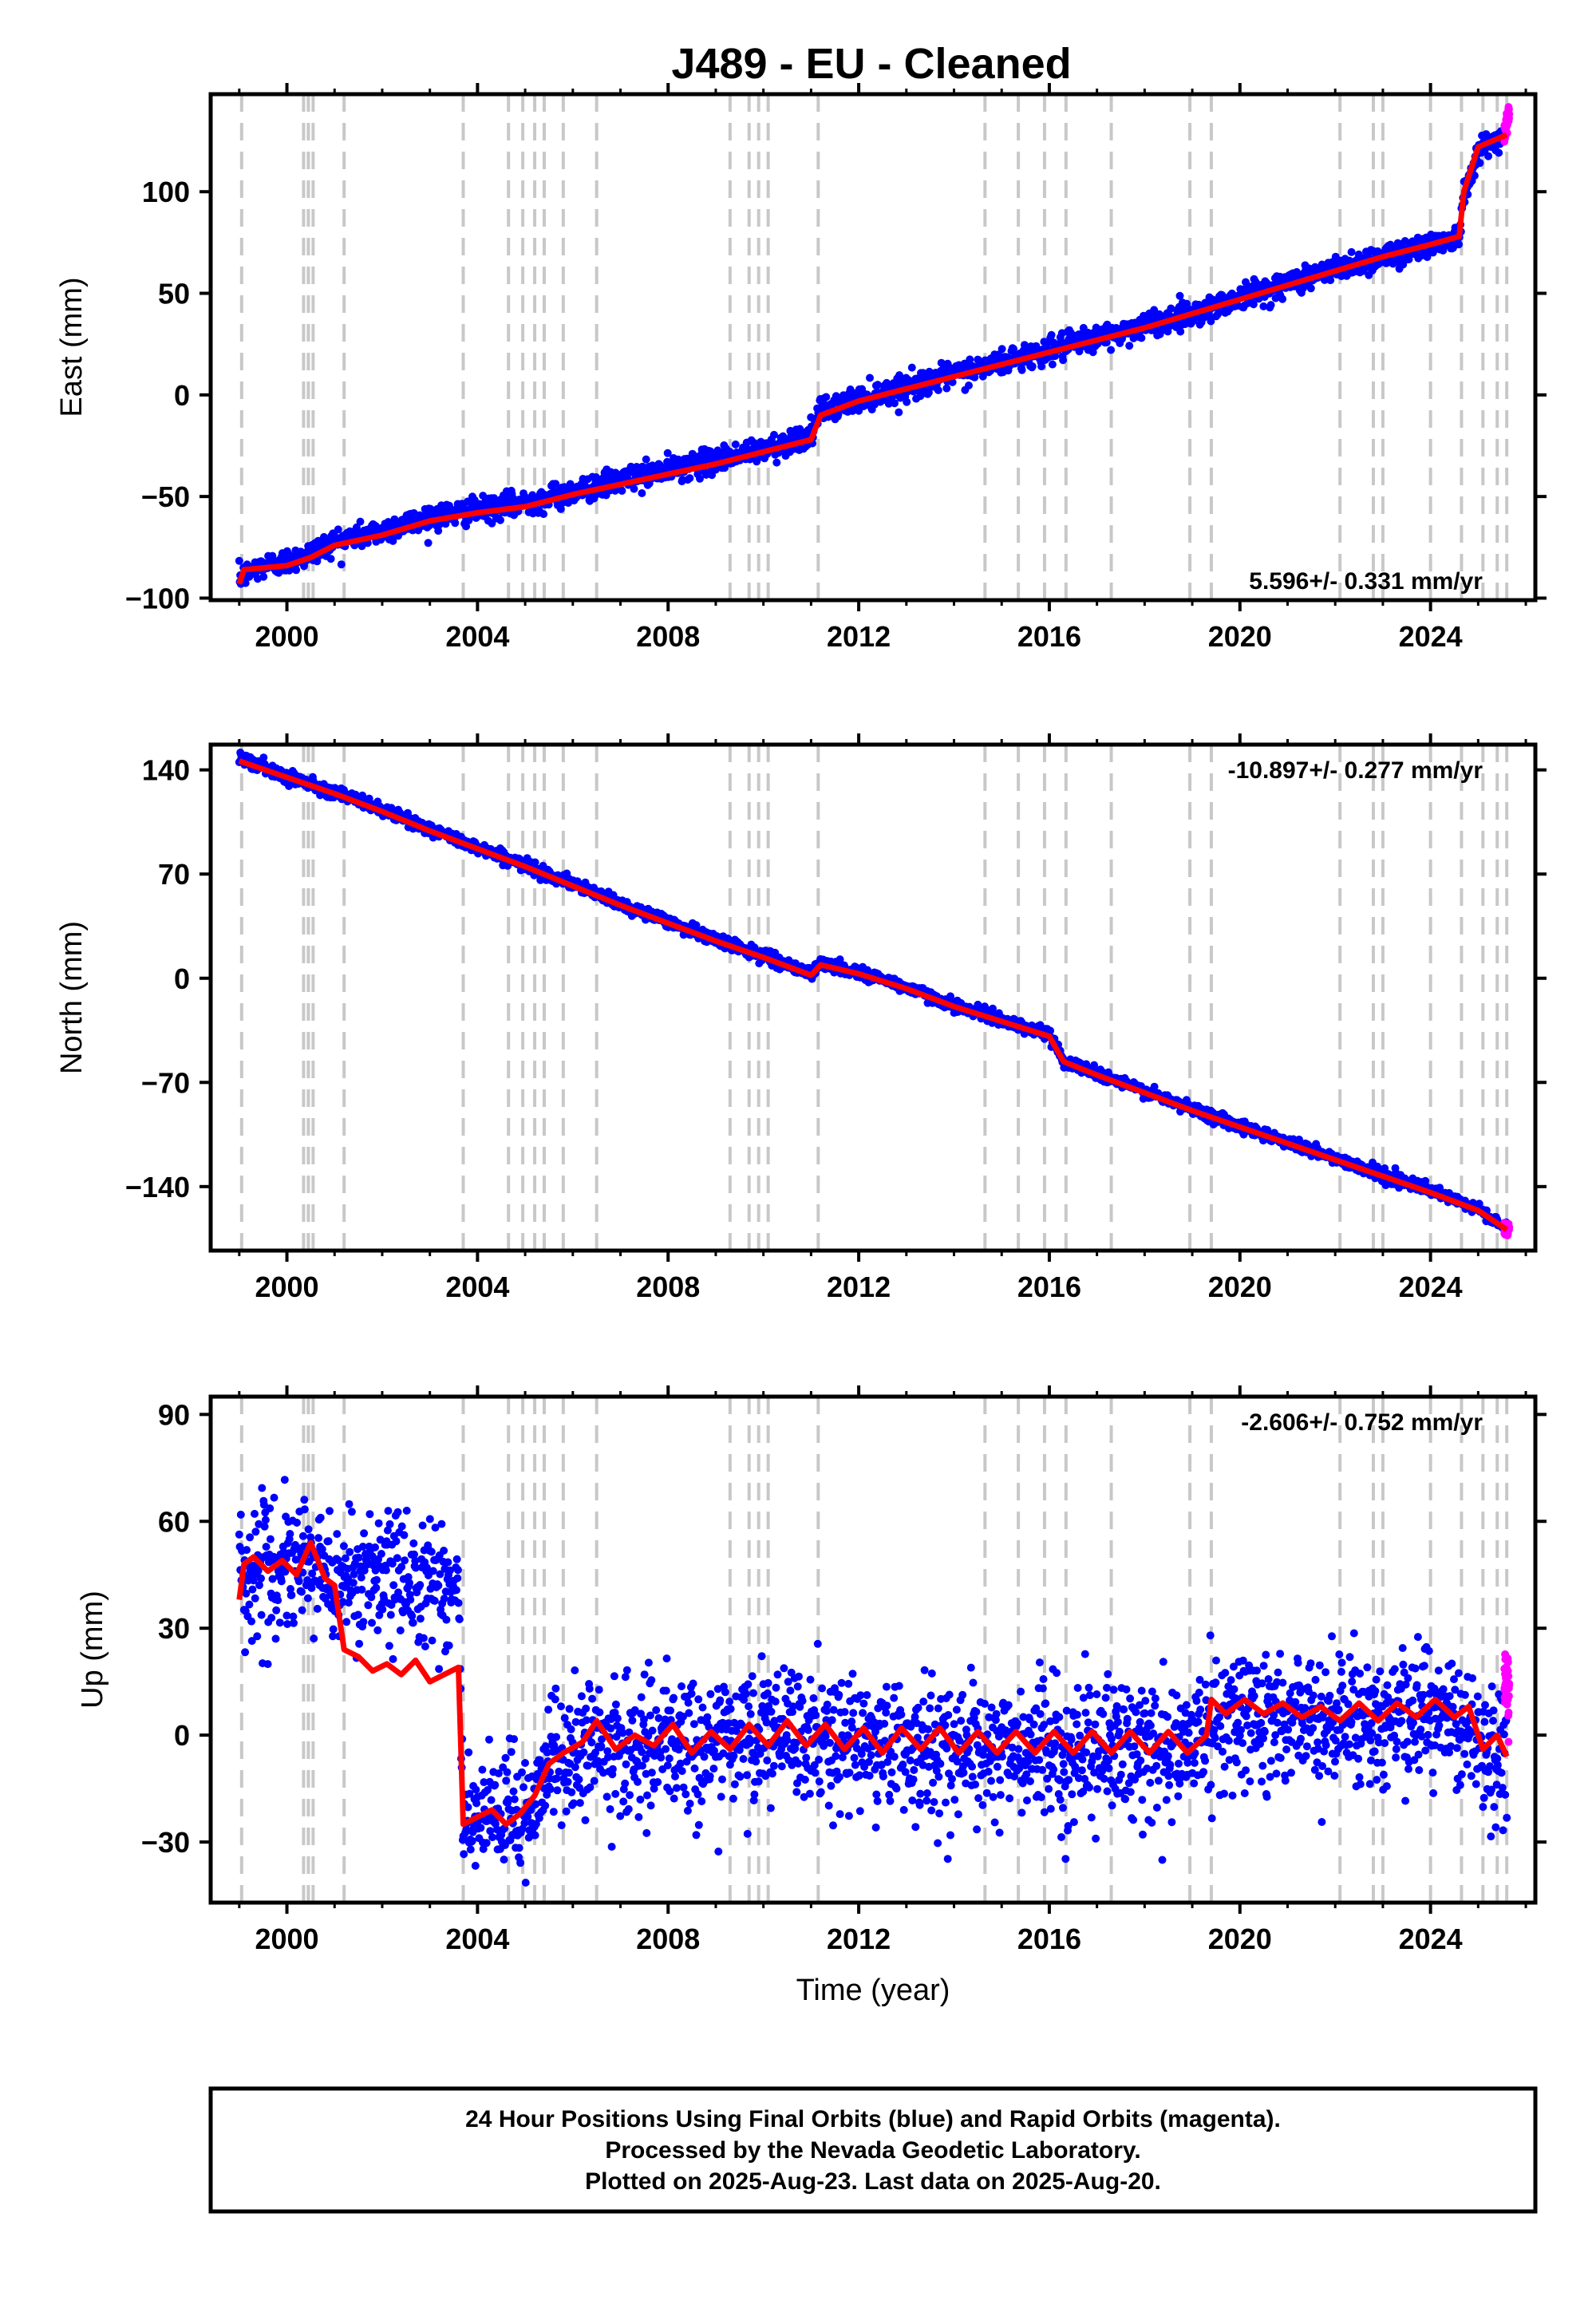  Describe the element at coordinates (174, 294) in the screenshot. I see `y-tick-label: 50` at that location.